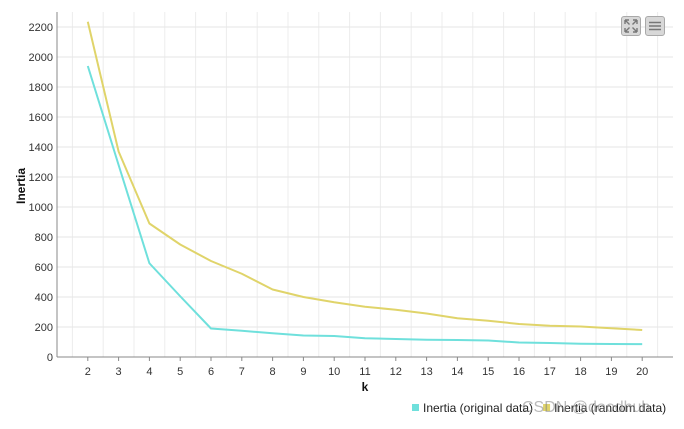 This screenshot has height=429, width=684. What do you see at coordinates (41, 178) in the screenshot?
I see `y-tick-label: 1200` at bounding box center [41, 178].